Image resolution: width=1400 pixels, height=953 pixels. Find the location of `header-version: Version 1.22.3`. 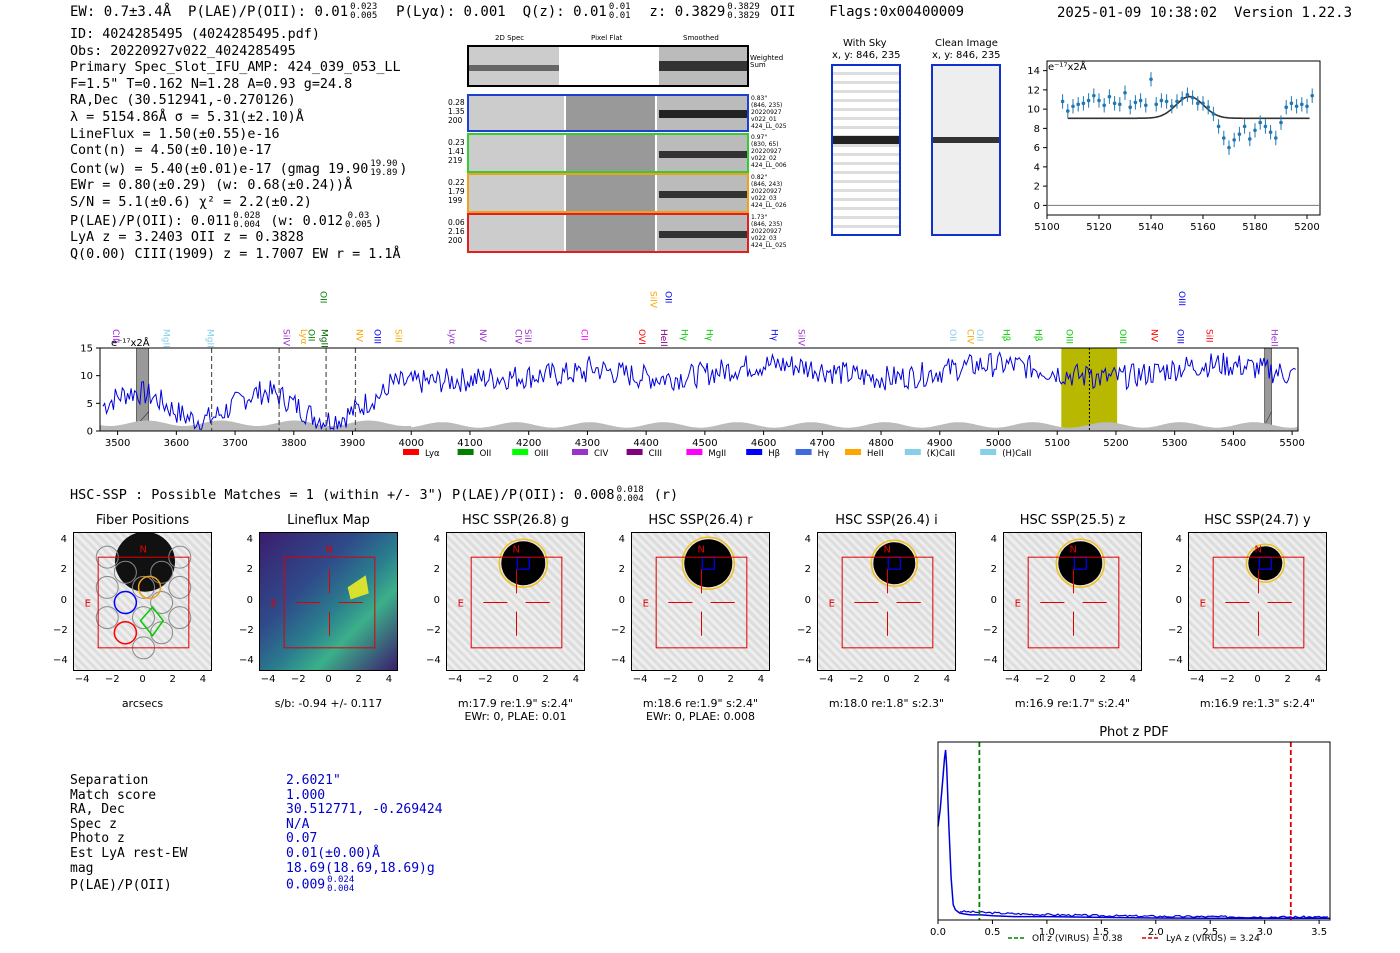

header-version: Version 1.22.3 is located at coordinates (1293, 13).